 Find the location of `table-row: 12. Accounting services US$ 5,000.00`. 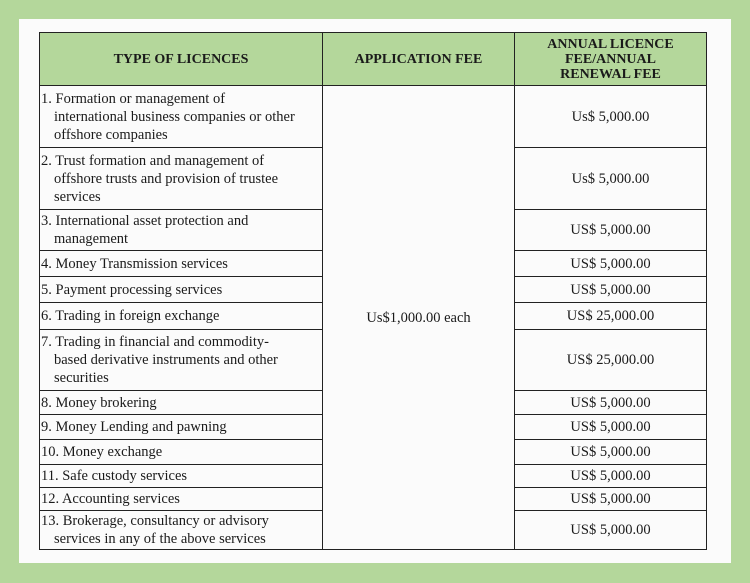

table-row: 12. Accounting services US$ 5,000.00 is located at coordinates (373, 499).